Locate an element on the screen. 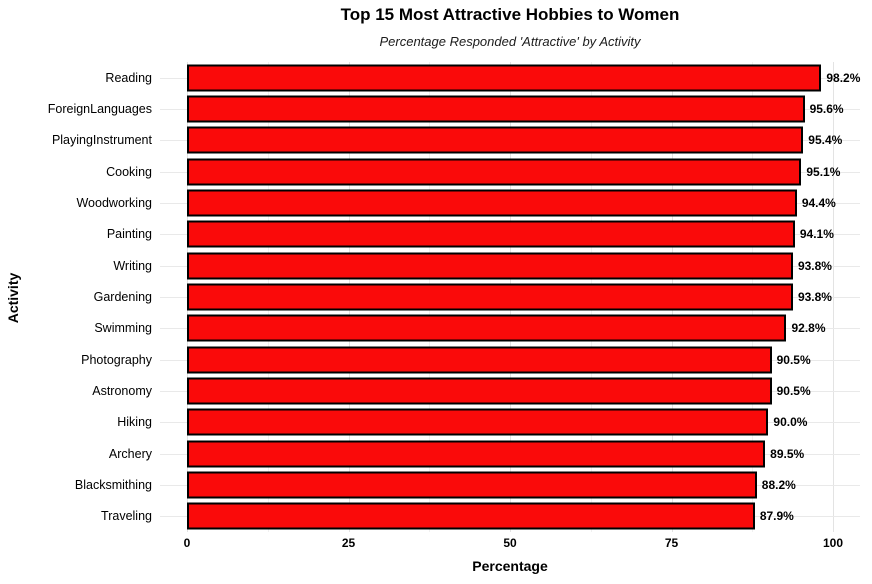  category-label: Astronomy is located at coordinates (122, 390).